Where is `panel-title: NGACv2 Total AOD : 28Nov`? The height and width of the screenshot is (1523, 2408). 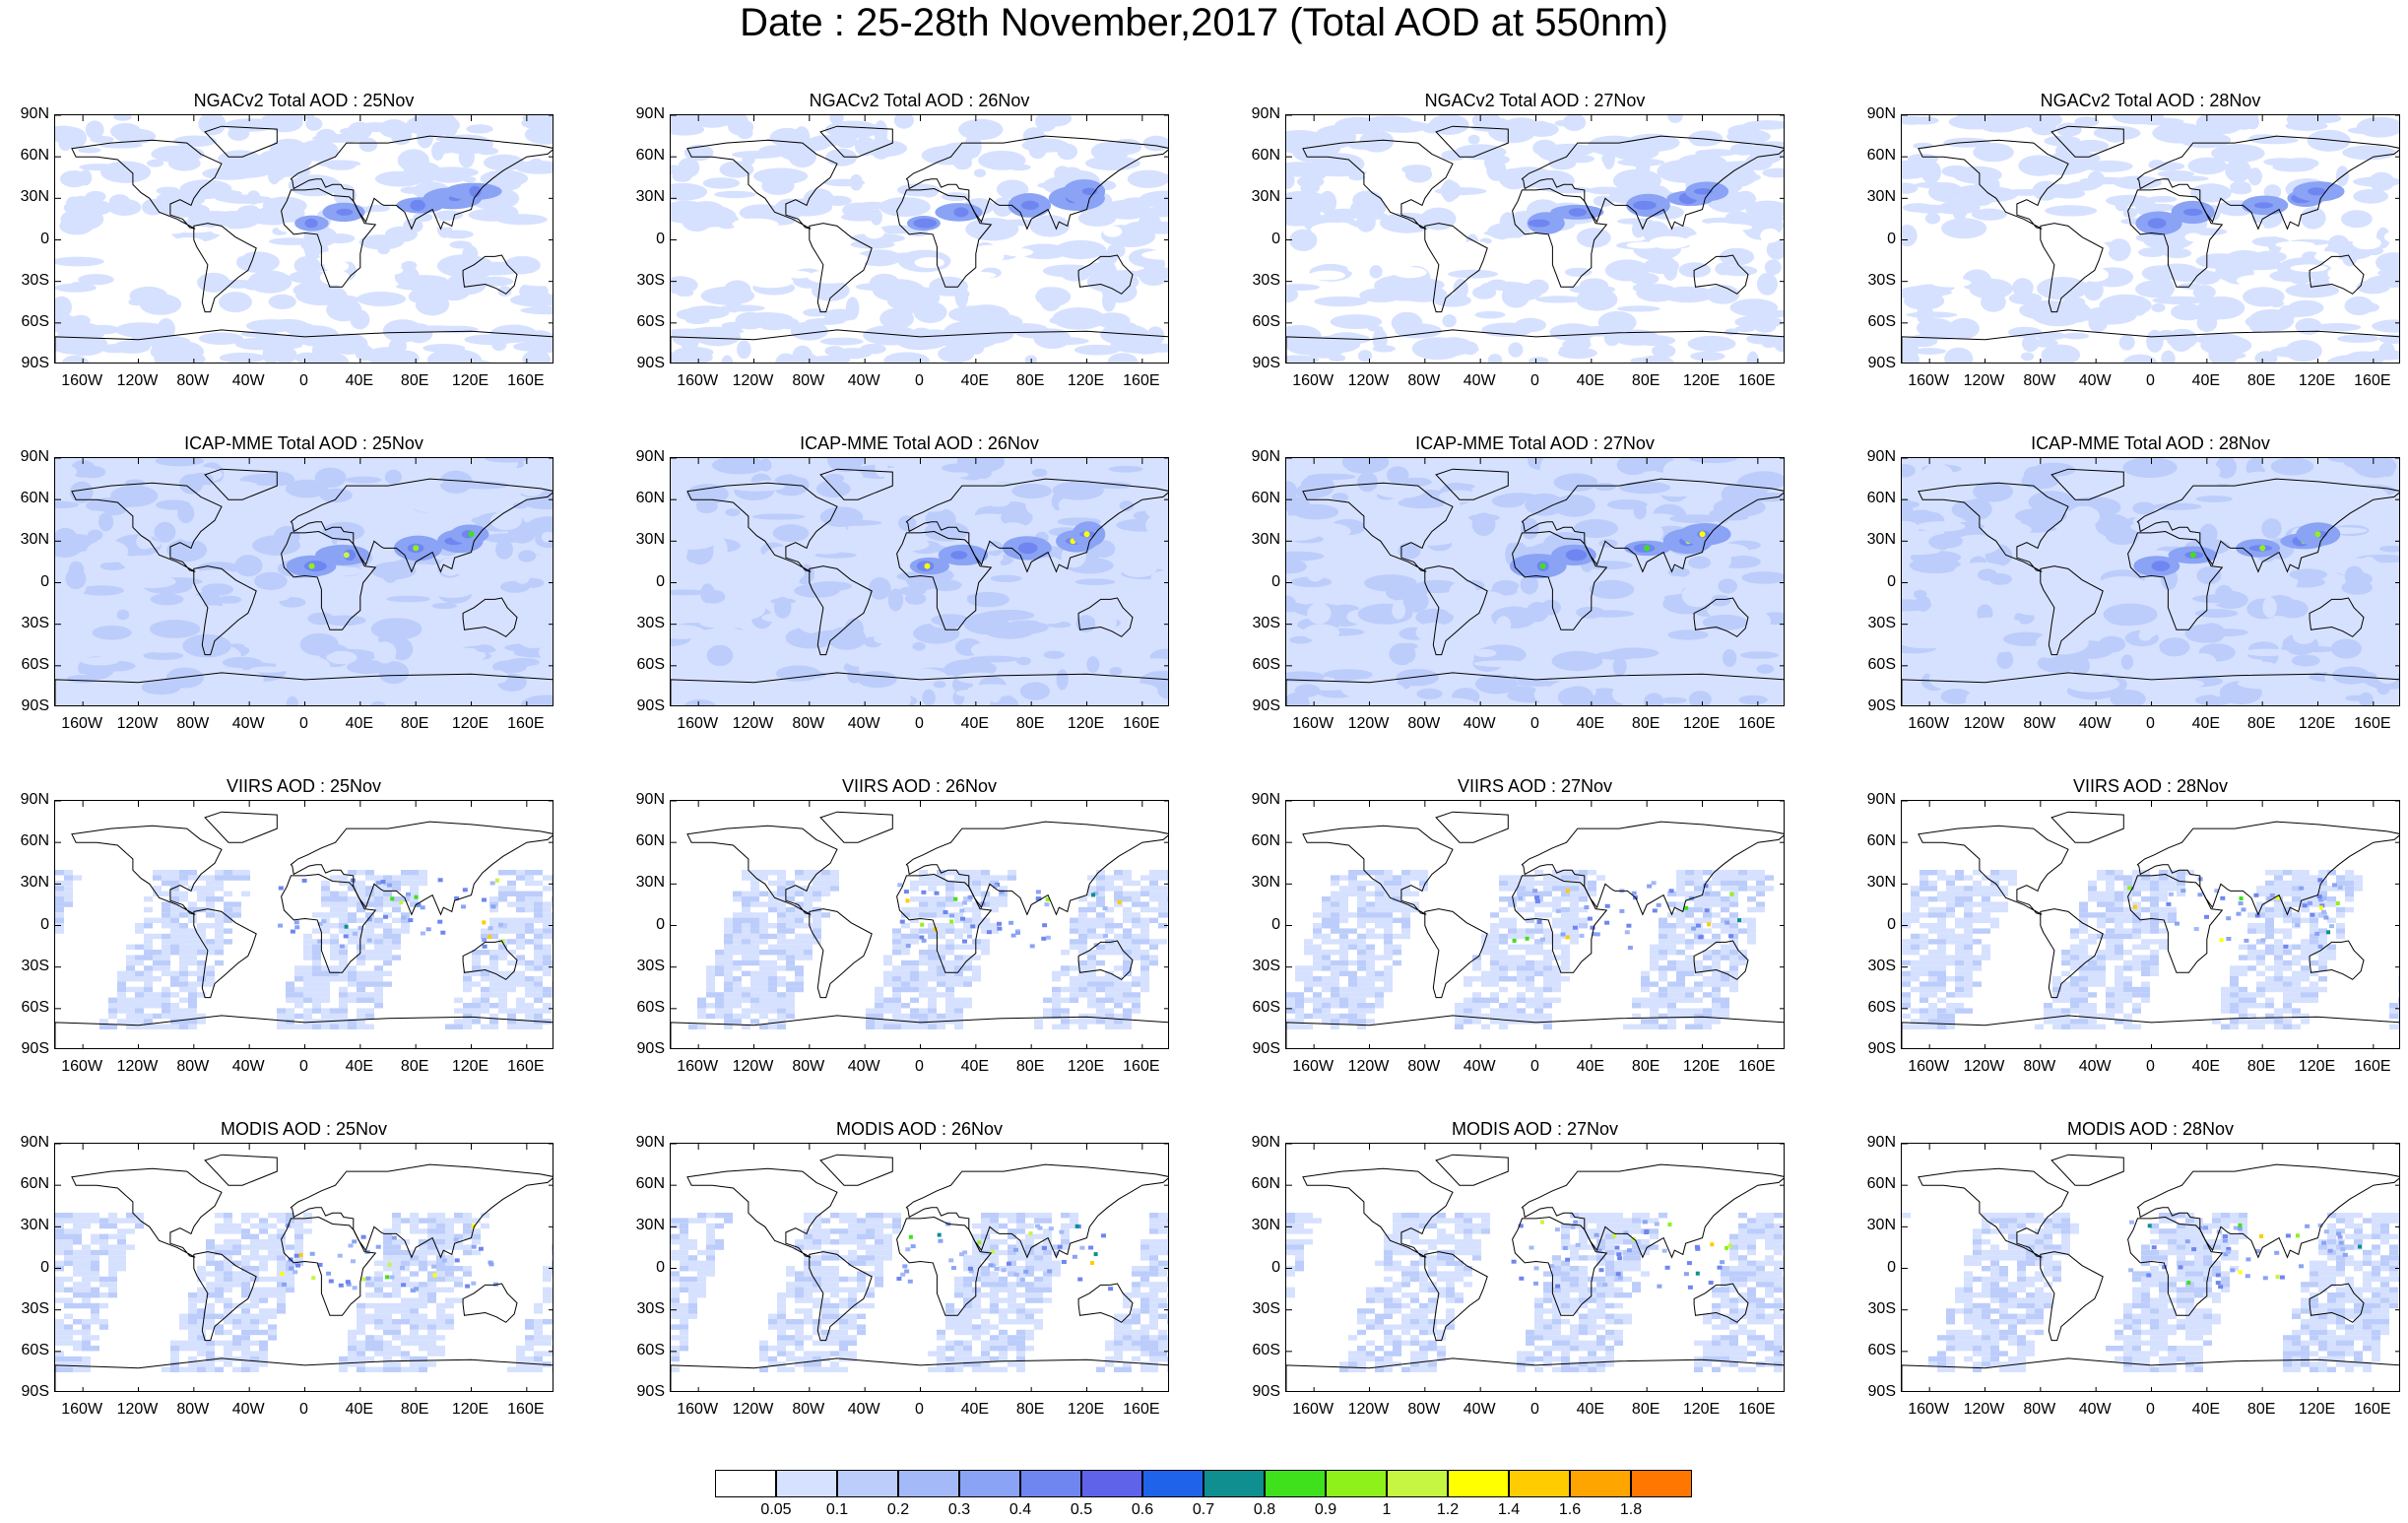
panel-title: NGACv2 Total AOD : 28Nov is located at coordinates (2151, 101).